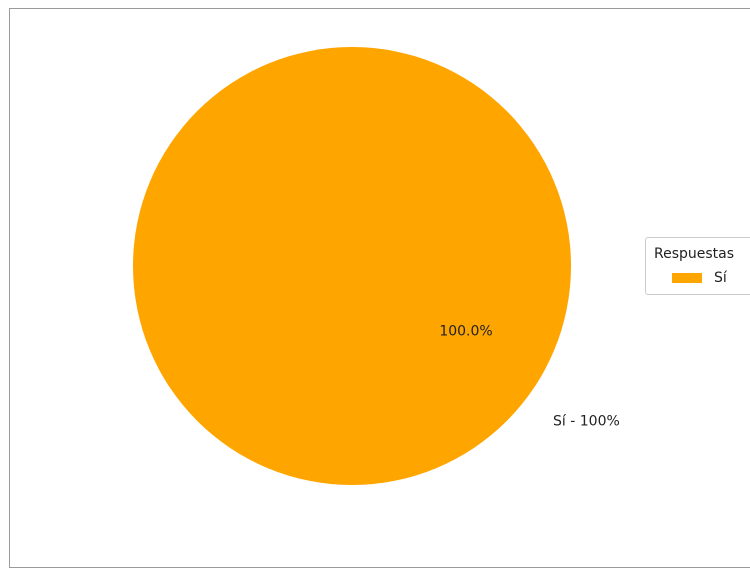  I want to click on legend-entry: Sí, so click(699, 278).